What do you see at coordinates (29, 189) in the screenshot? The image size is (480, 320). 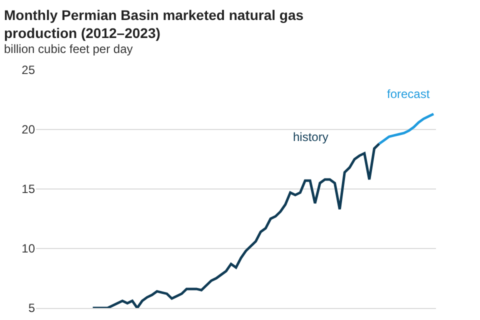 I see `y-tick-label: 15` at bounding box center [29, 189].